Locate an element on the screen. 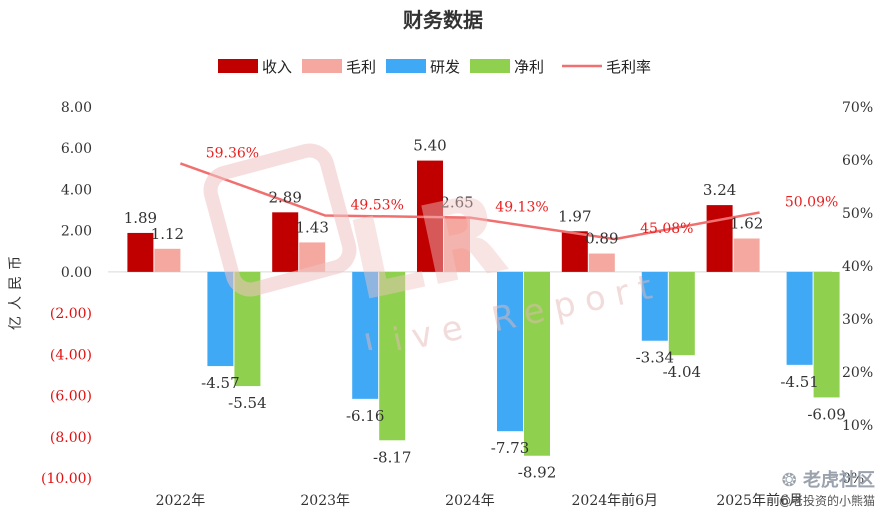  y-tick-label: 8.00 is located at coordinates (76, 108).